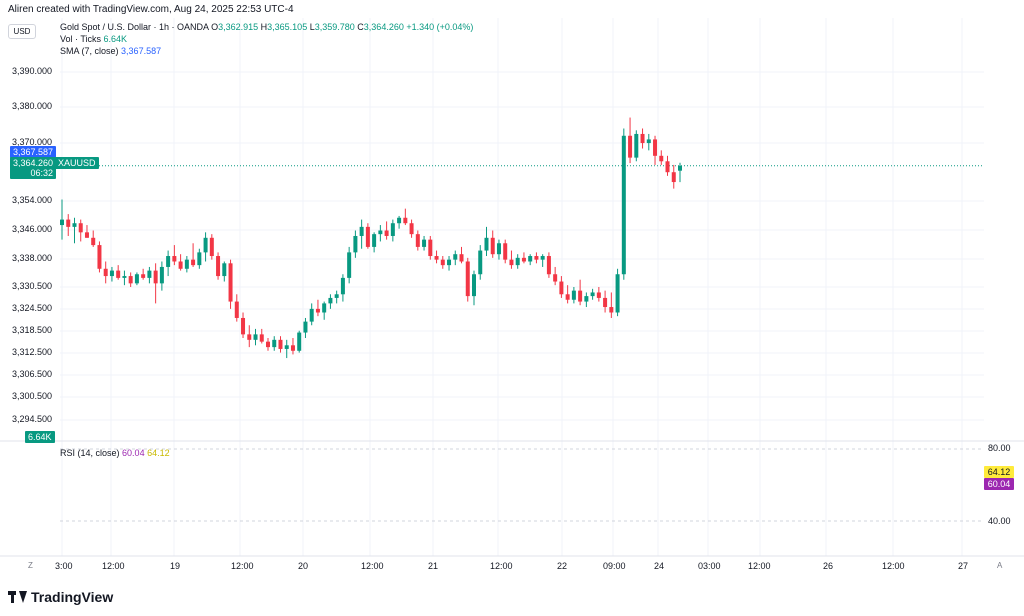 The image size is (1024, 616). Describe the element at coordinates (238, 27) in the screenshot. I see `ohlc-open: 3,362.915` at that location.